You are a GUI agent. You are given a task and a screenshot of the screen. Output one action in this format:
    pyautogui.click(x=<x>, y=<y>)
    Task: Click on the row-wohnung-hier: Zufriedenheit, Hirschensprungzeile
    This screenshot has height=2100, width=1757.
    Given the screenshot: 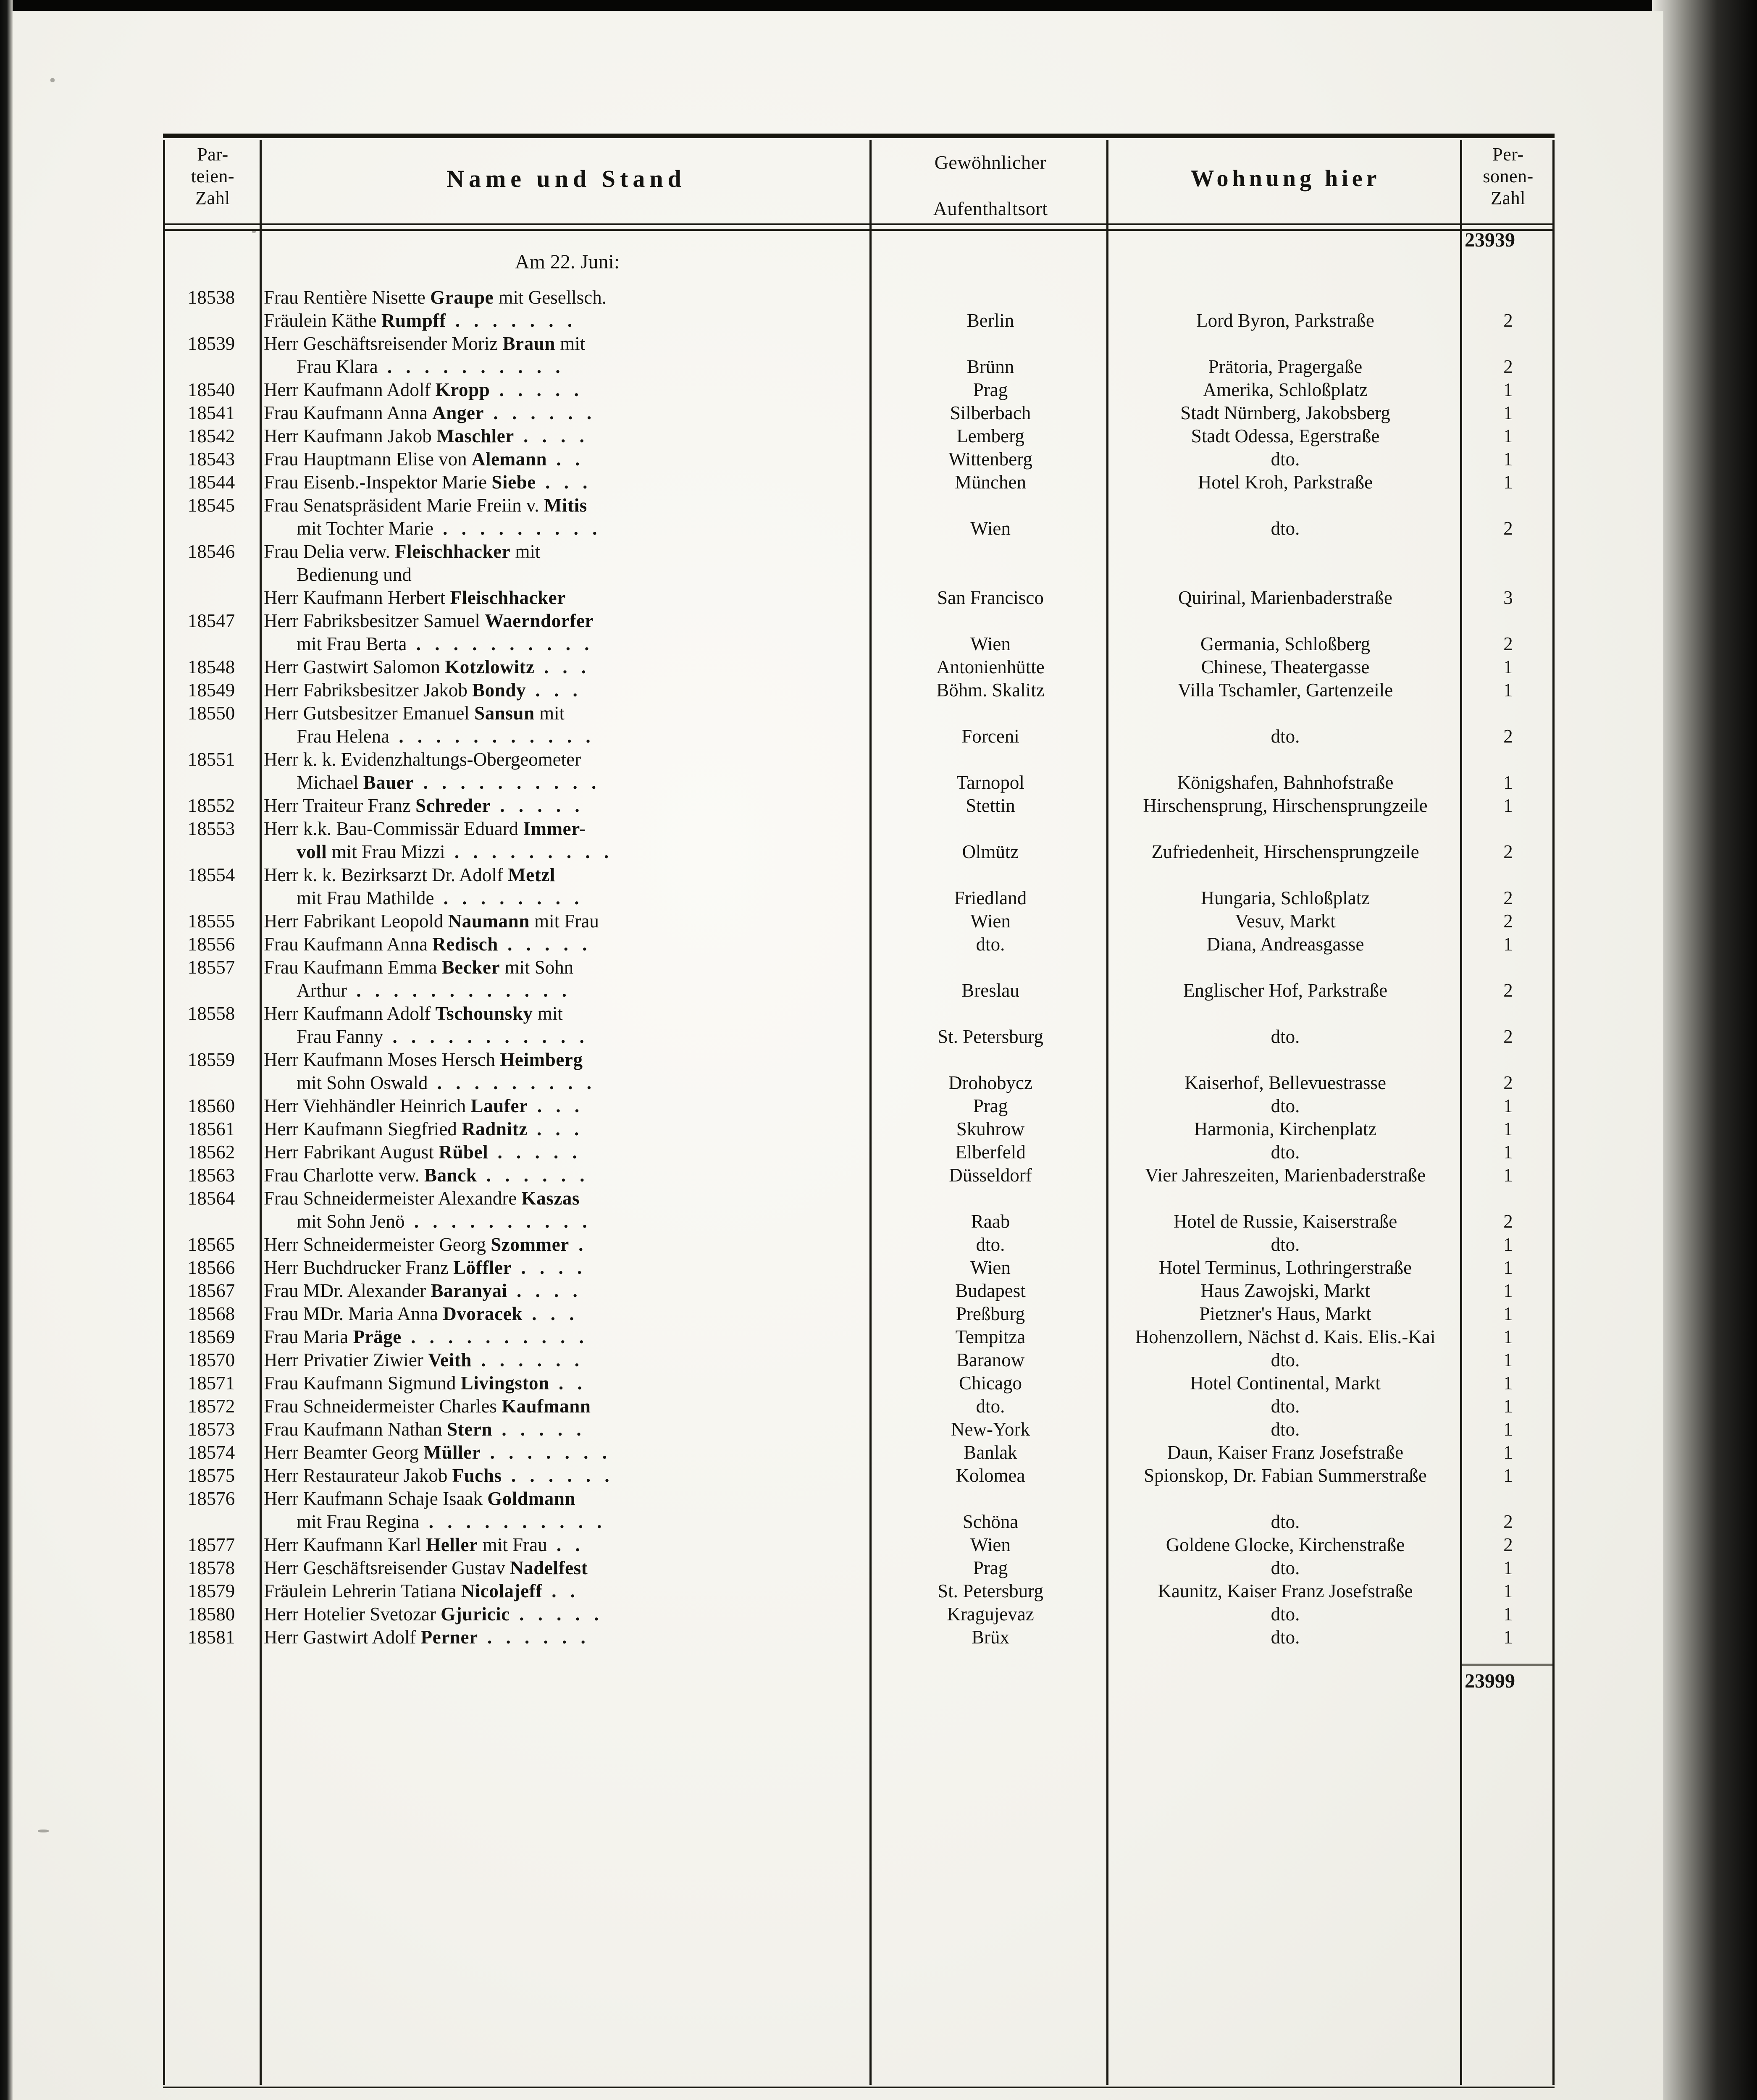 What is the action you would take?
    pyautogui.click(x=1285, y=851)
    